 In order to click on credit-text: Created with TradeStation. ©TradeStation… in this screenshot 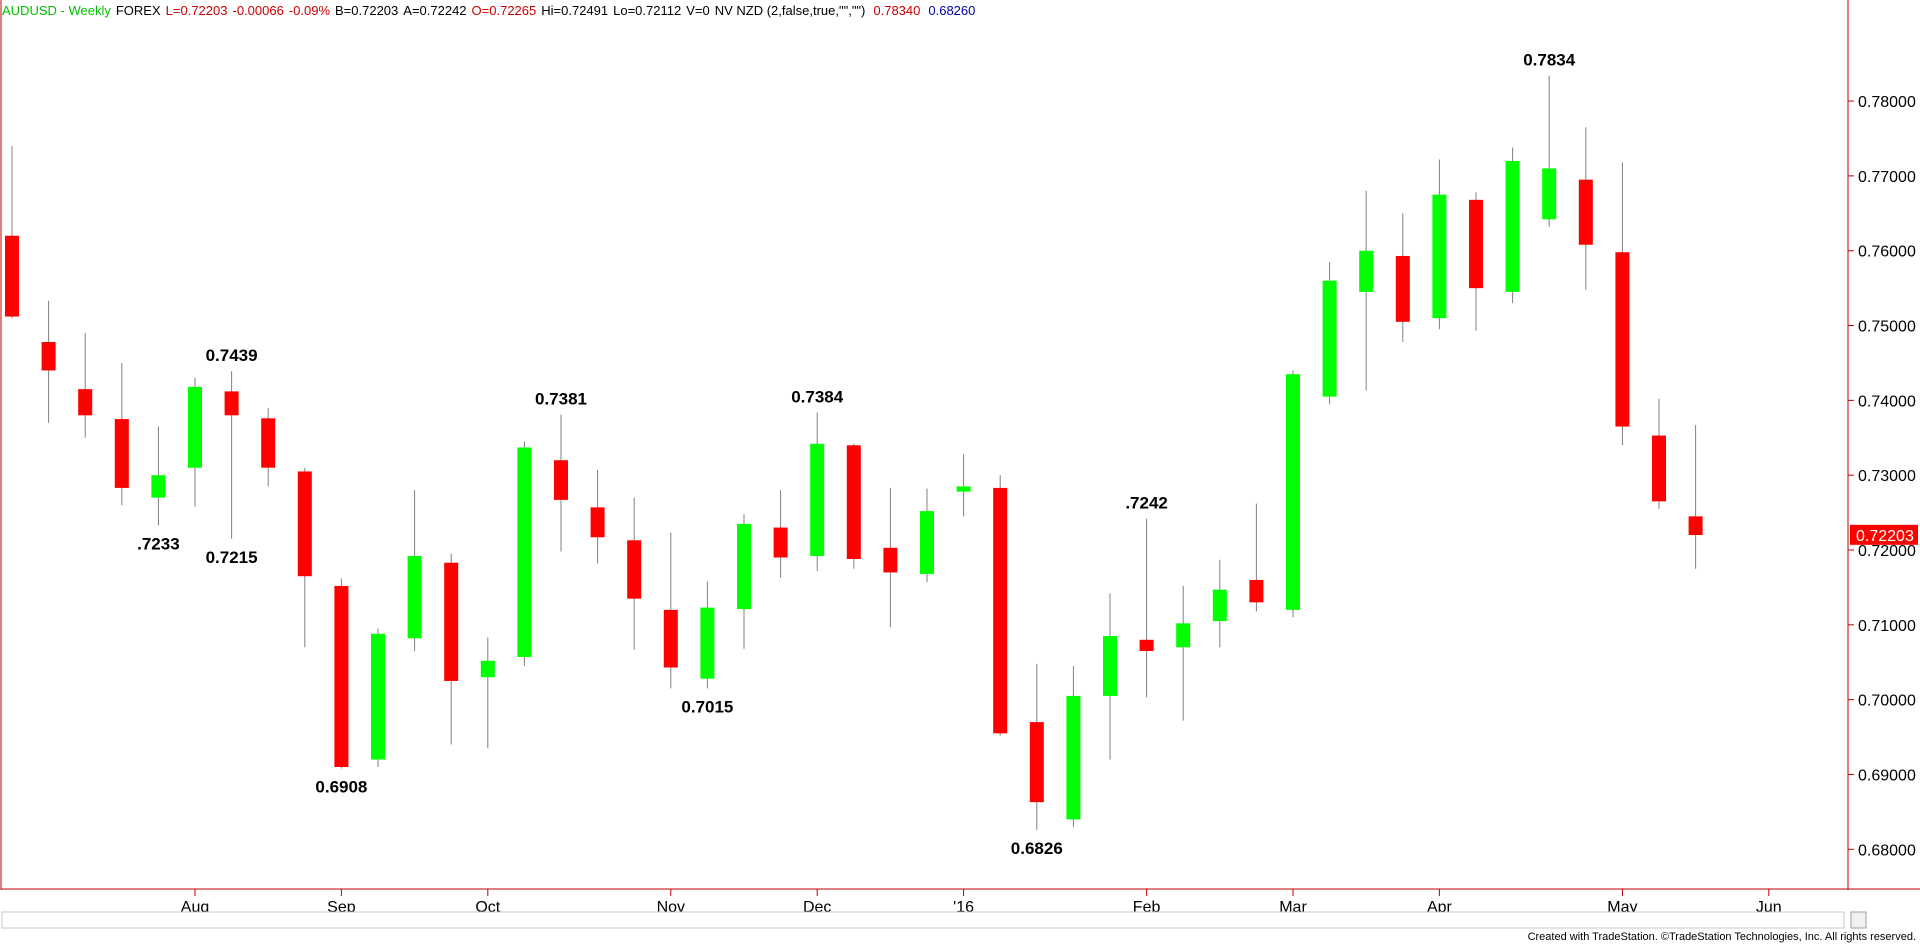, I will do `click(1722, 937)`.